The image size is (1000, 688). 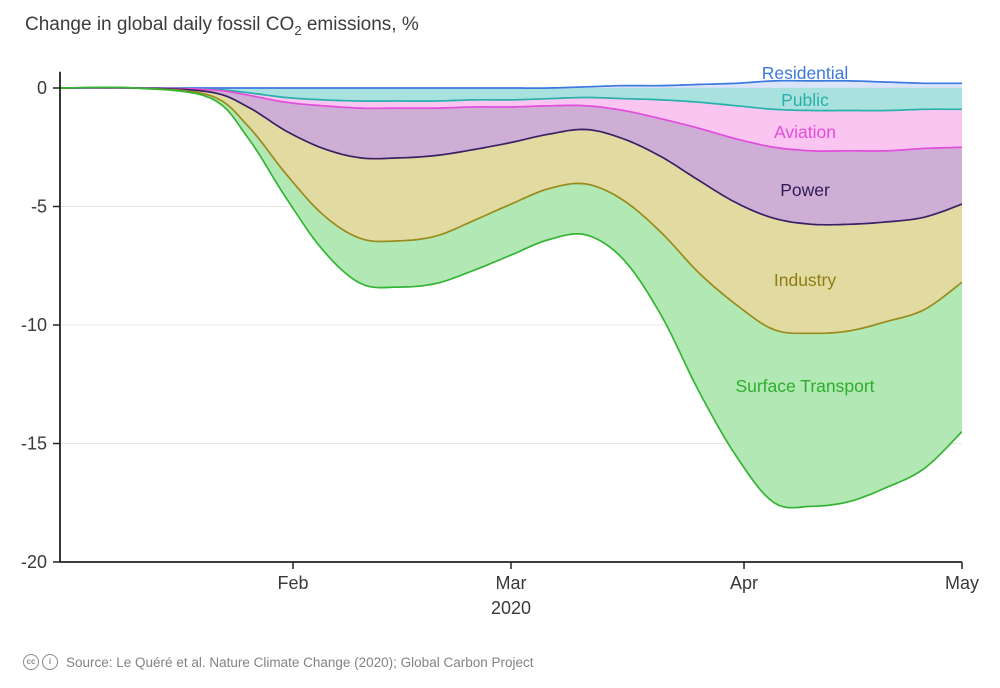 I want to click on y-tick-label: -20, so click(x=34, y=562).